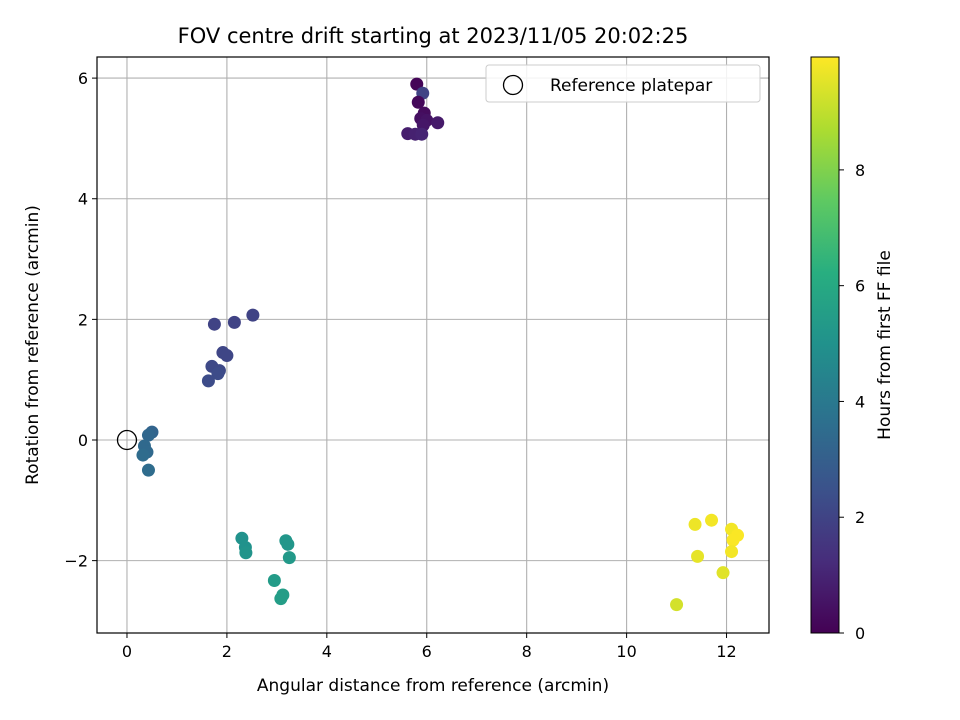 This screenshot has width=960, height=720. I want to click on colorbar-tick-label: 0, so click(860, 633).